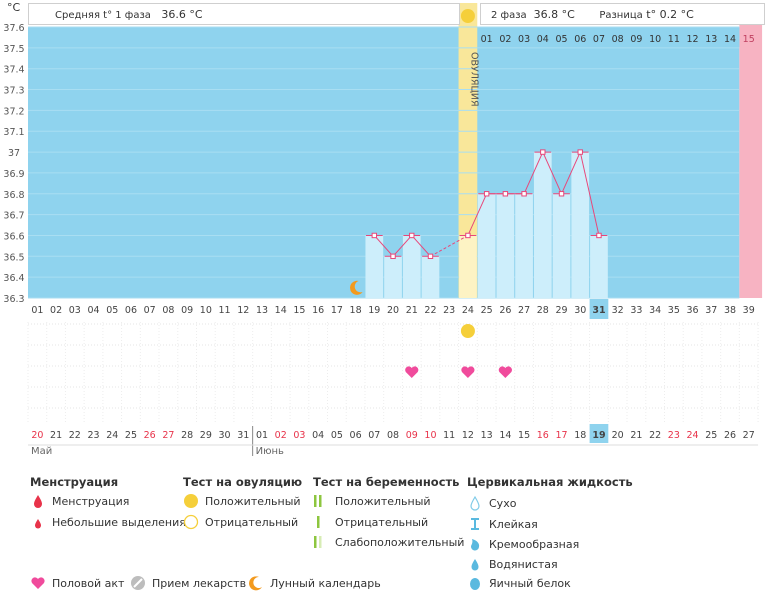 This screenshot has height=591, width=770. What do you see at coordinates (56, 310) in the screenshot?
I see `cycle-day-label: 02` at bounding box center [56, 310].